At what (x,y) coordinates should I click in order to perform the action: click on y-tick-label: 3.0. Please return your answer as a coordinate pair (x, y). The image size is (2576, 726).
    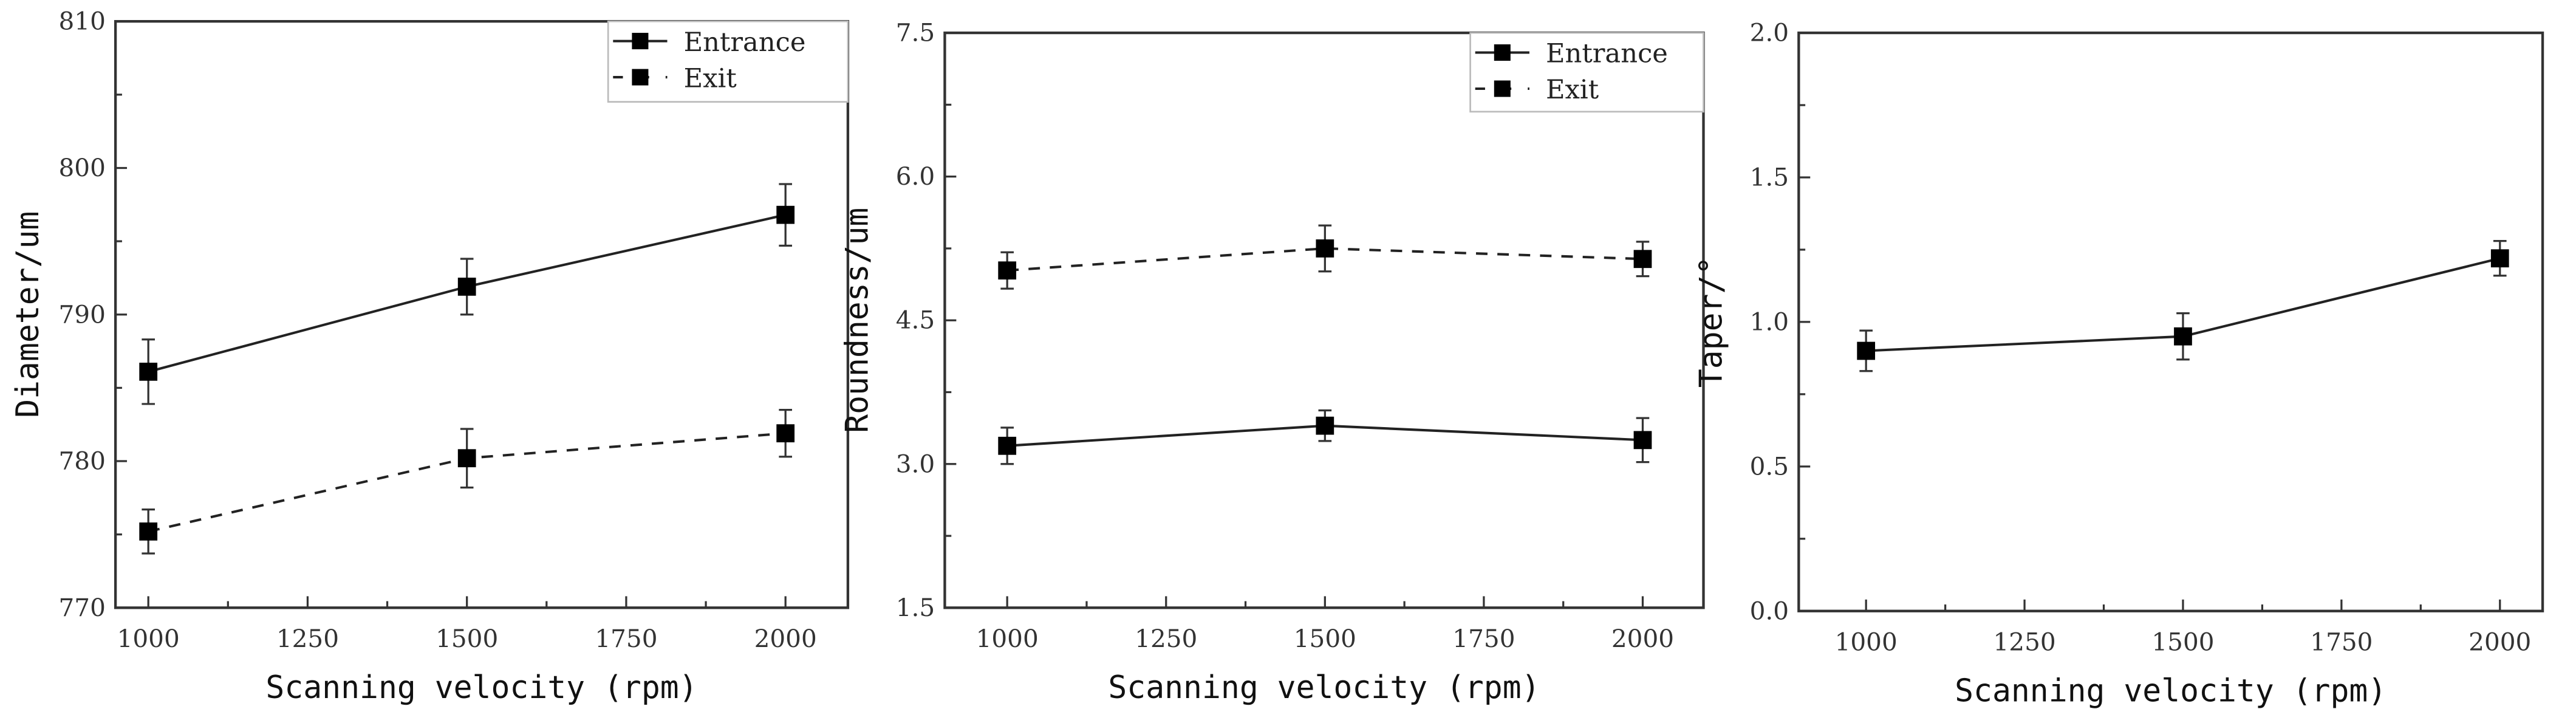
    Looking at the image, I should click on (915, 463).